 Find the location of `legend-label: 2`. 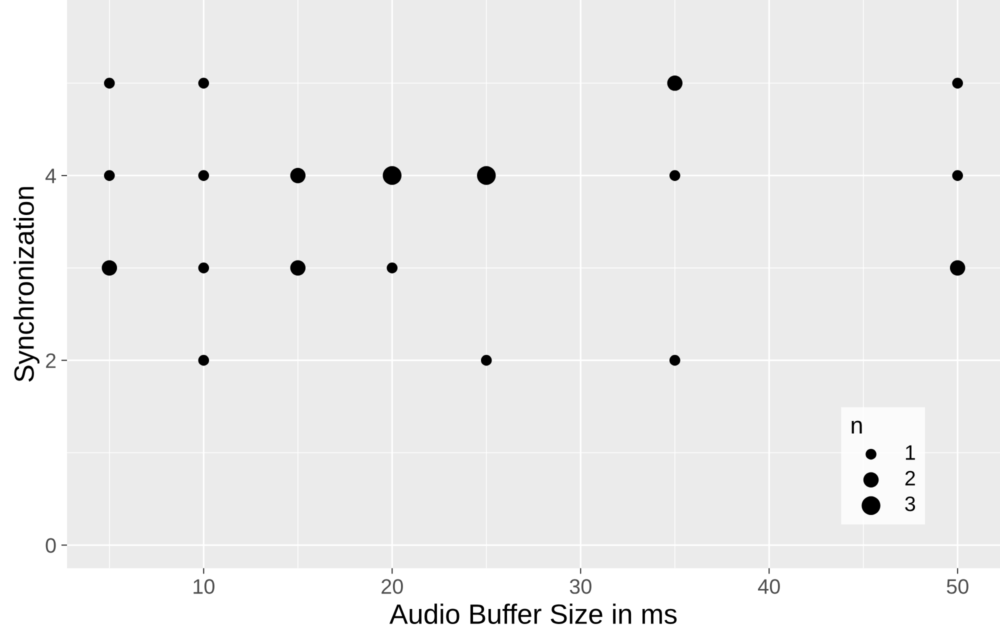

legend-label: 2 is located at coordinates (910, 478).